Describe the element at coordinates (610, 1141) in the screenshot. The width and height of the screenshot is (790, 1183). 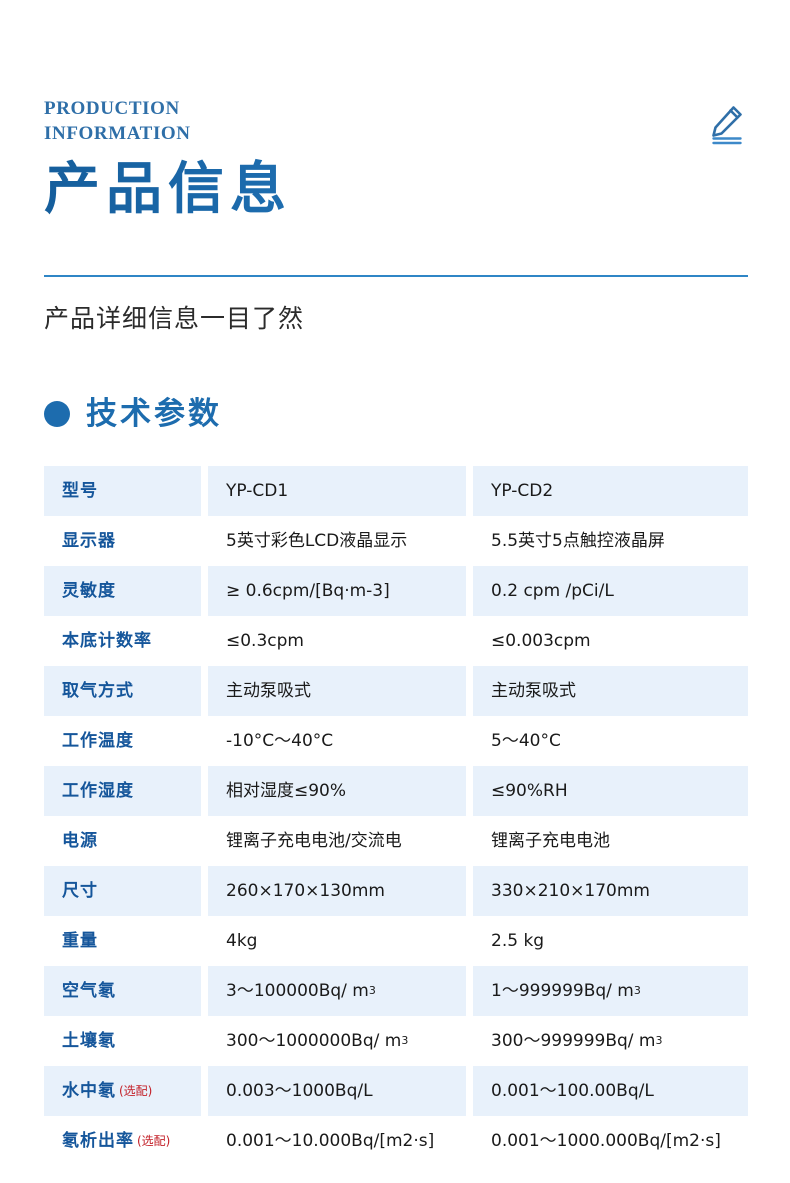
I see `spec-value-model-2: 0.001～1000.000Bq/[m2·s]` at that location.